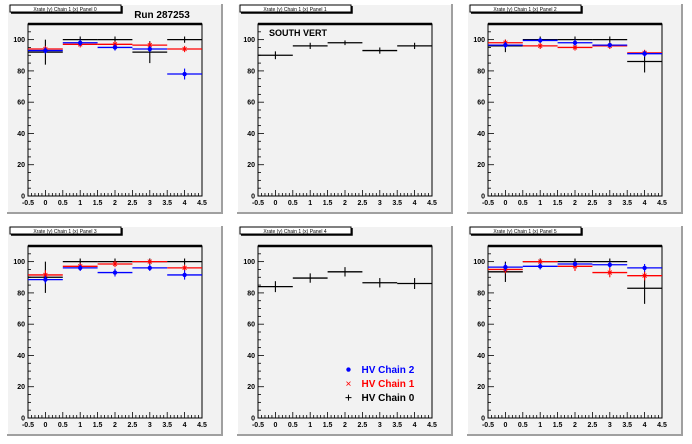 This screenshot has height=444, width=692. What do you see at coordinates (348, 369) in the screenshot?
I see `legend-marker` at bounding box center [348, 369].